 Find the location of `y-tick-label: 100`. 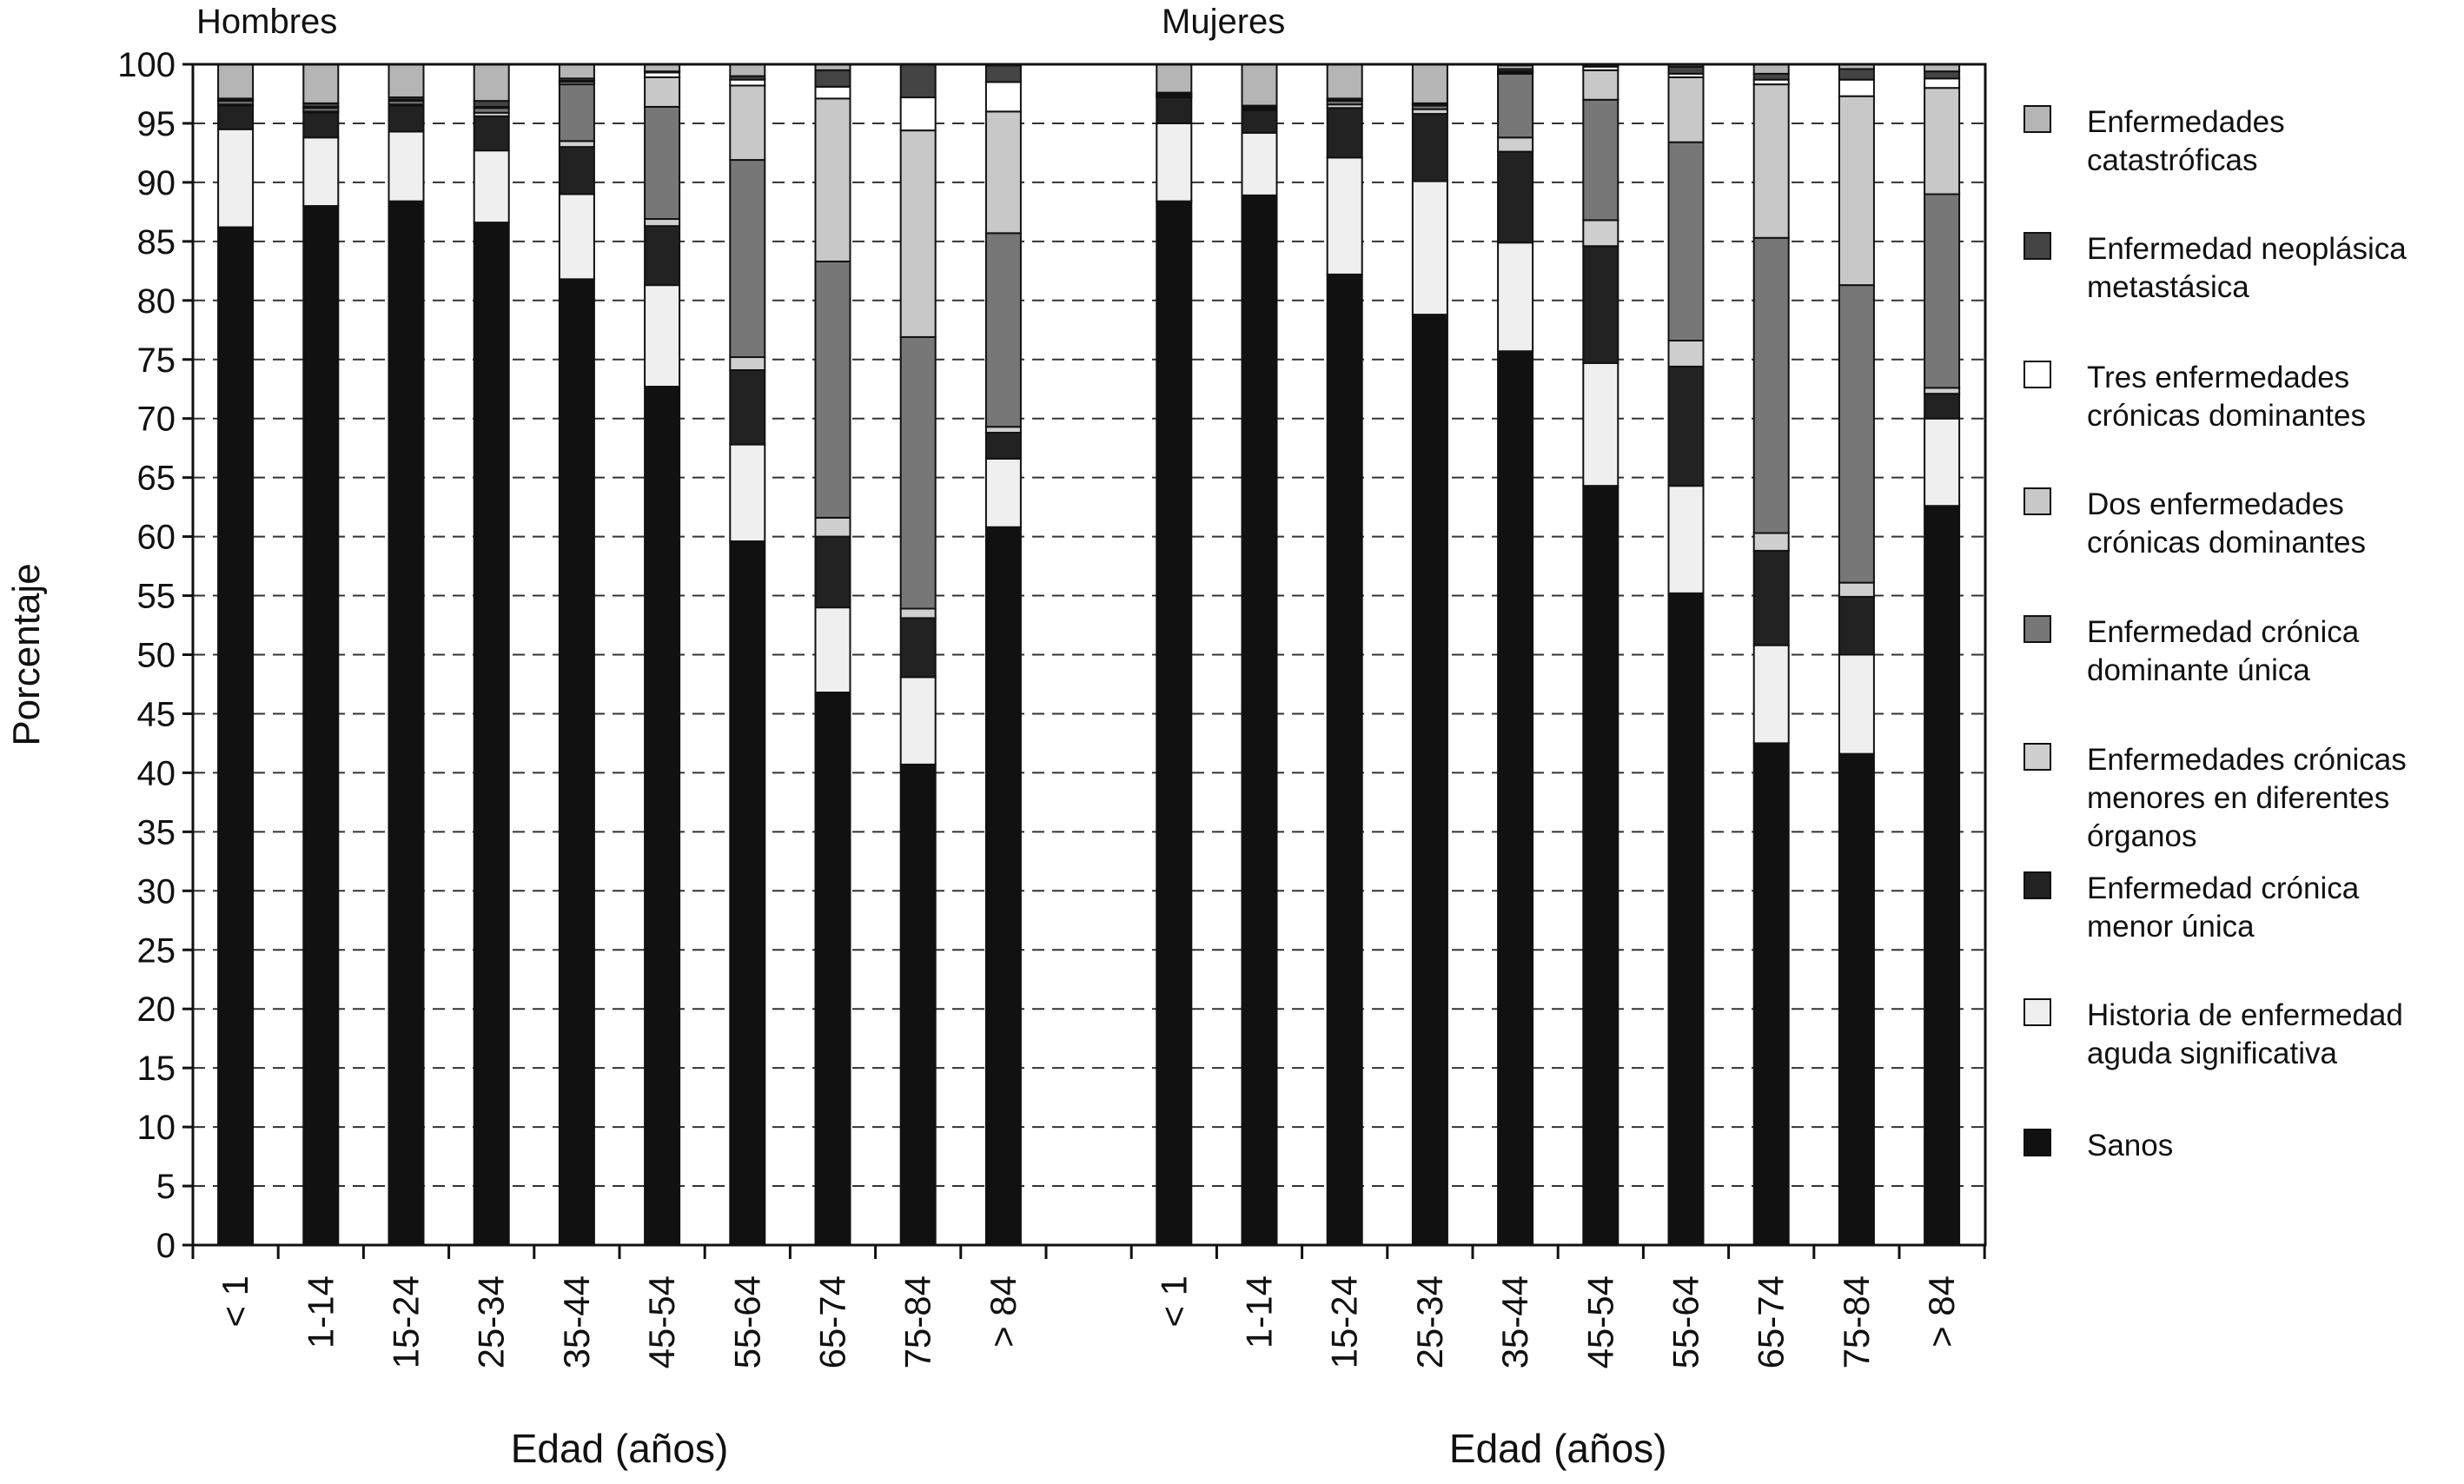

y-tick-label: 100 is located at coordinates (146, 65).